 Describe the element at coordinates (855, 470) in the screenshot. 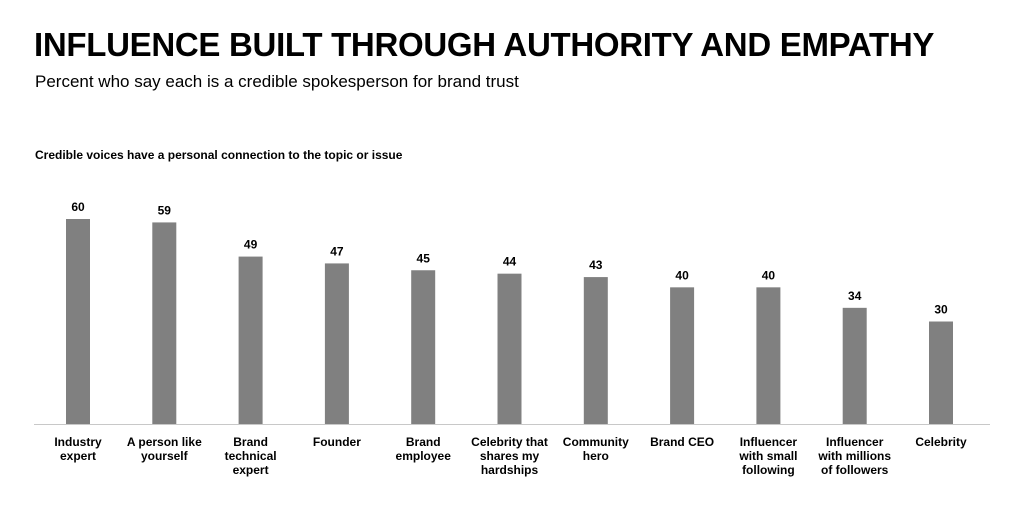

I see `tick-label-9-line-2: of followers` at that location.